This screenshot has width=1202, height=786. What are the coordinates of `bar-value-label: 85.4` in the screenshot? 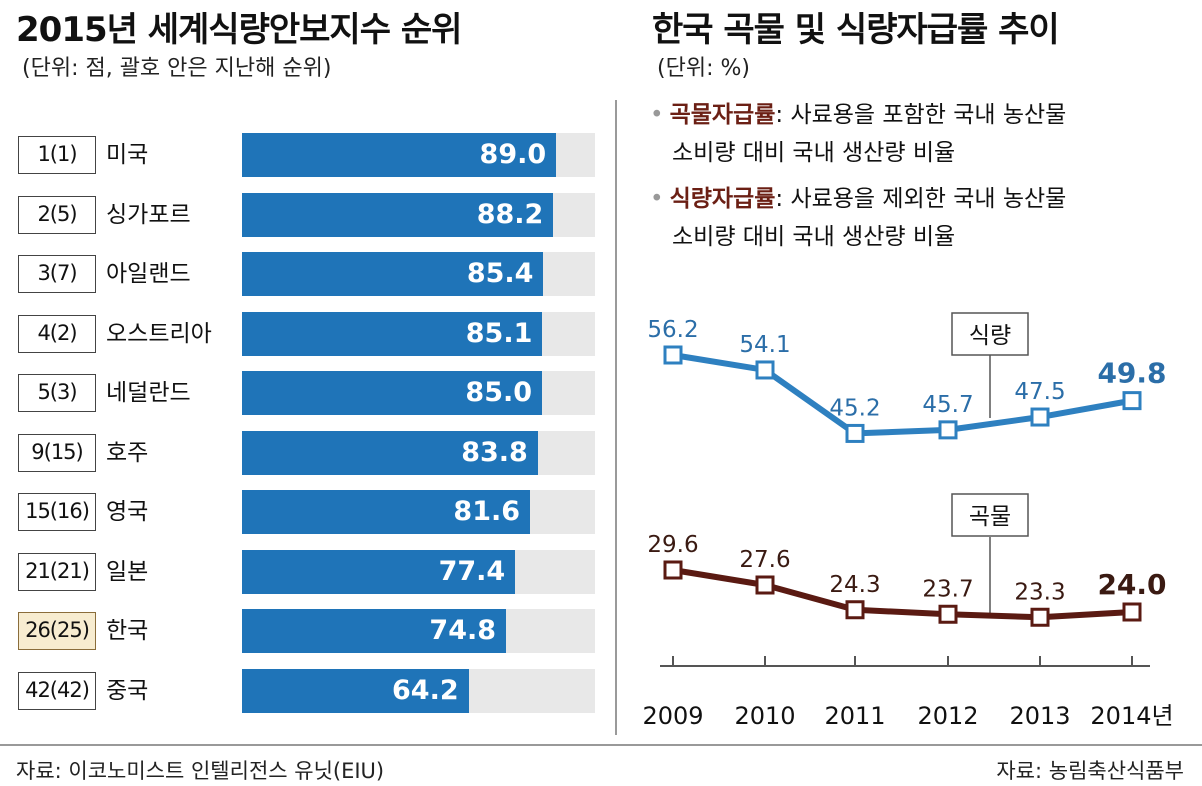 It's located at (500, 273).